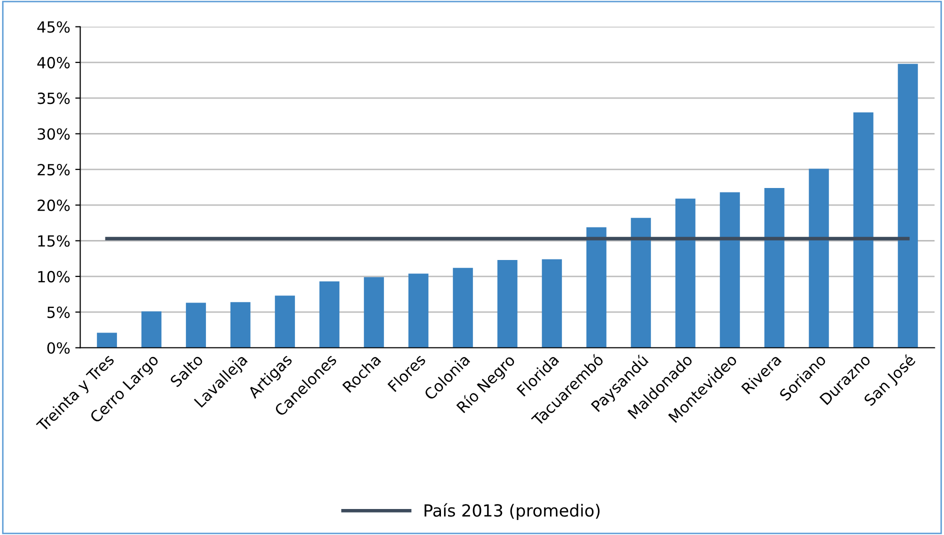 This screenshot has width=944, height=535. Describe the element at coordinates (54, 98) in the screenshot. I see `y-tick-label: 35%` at that location.